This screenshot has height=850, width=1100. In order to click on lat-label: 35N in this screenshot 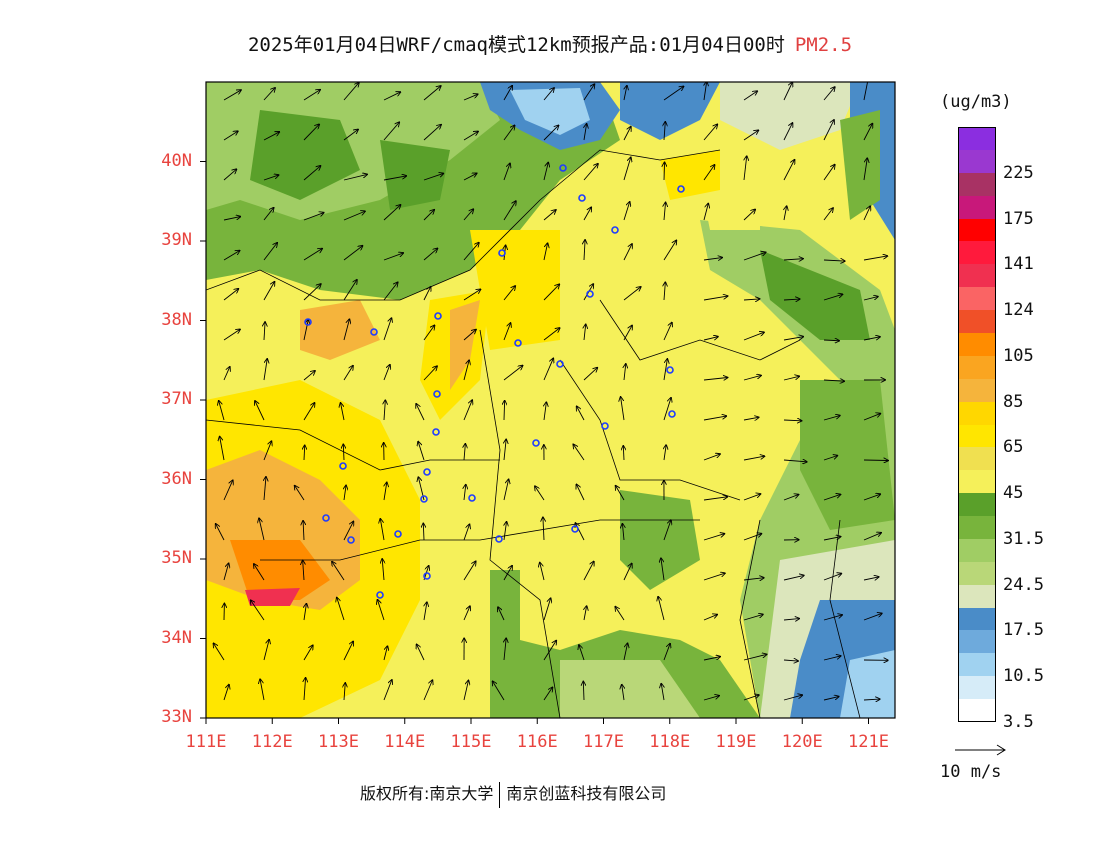, I will do `click(176, 558)`.